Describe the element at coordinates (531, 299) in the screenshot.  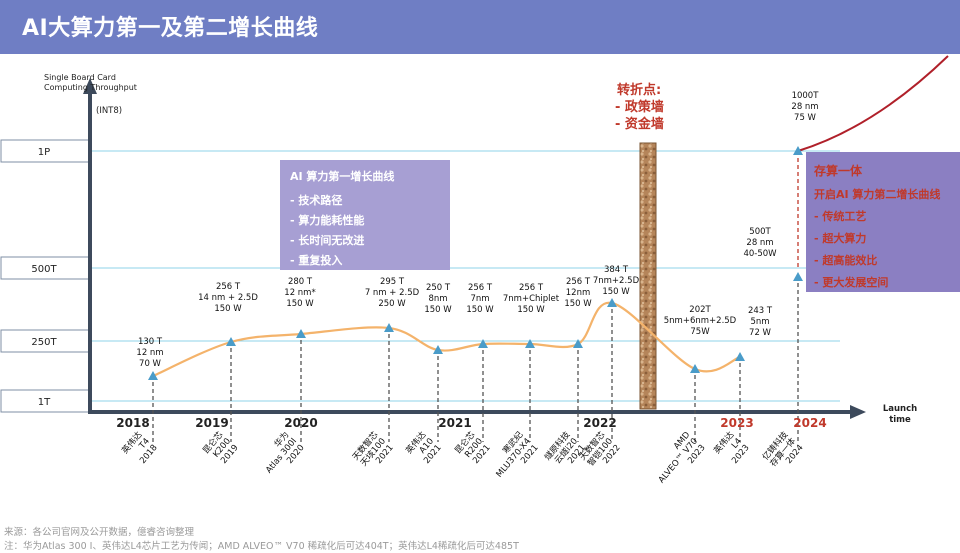
I see `point-spec-label: 7nm+Chiplet` at that location.